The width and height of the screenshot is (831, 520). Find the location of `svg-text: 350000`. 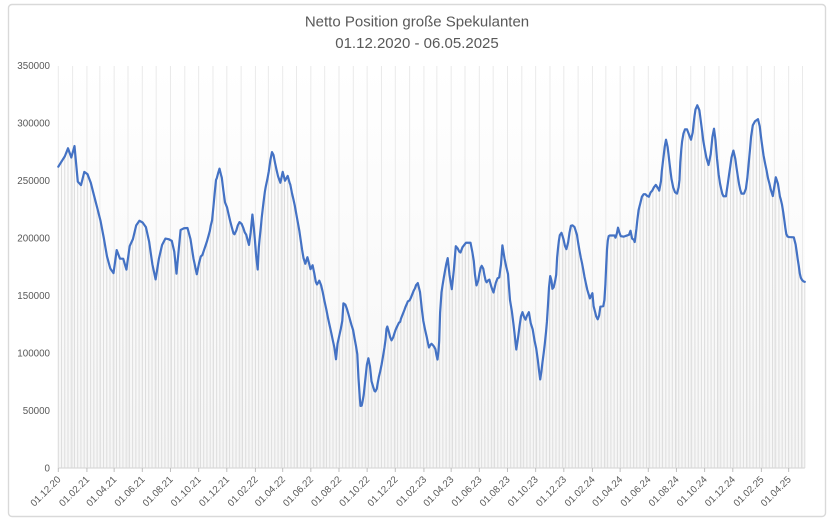

svg-text: 350000 is located at coordinates (33, 66).